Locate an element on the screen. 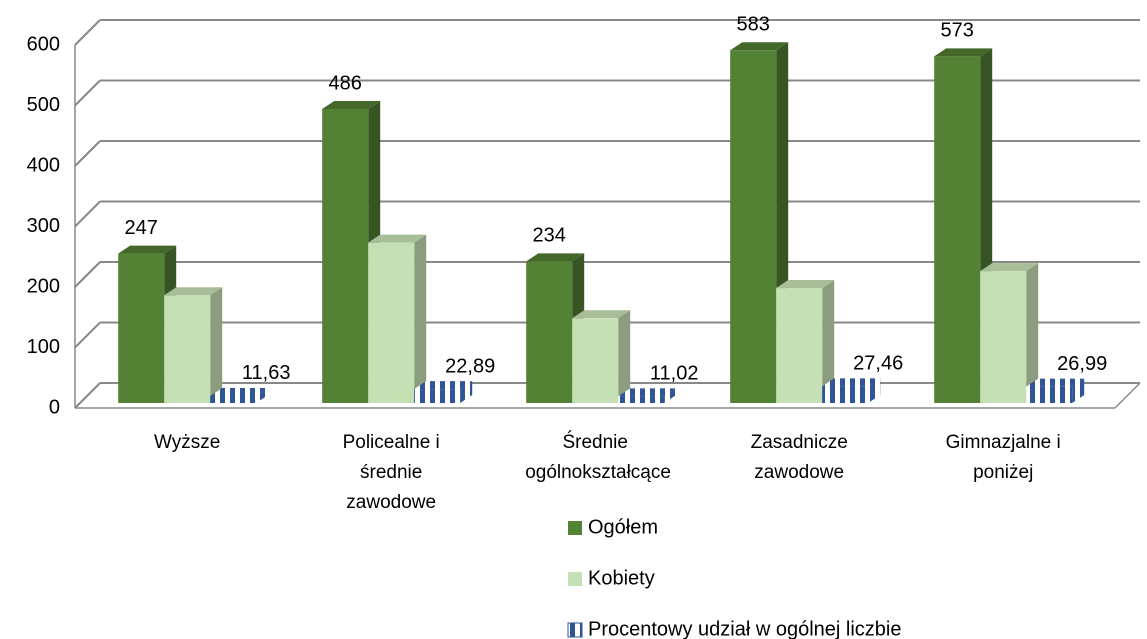 This screenshot has width=1147, height=639. data-label: 27,46 is located at coordinates (878, 364).